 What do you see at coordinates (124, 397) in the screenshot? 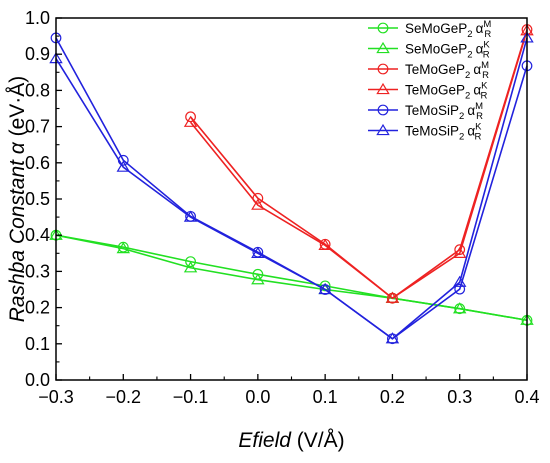
I see `x-tick-label: −0.2` at bounding box center [124, 397].